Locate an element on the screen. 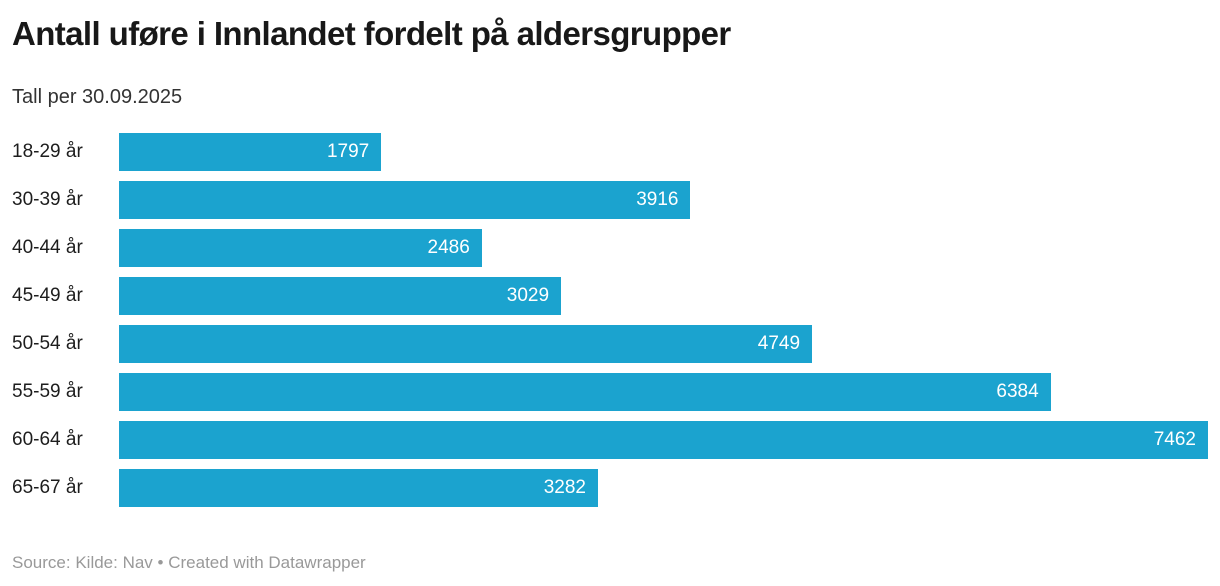 The width and height of the screenshot is (1220, 586). bar-track: 3282 is located at coordinates (663, 488).